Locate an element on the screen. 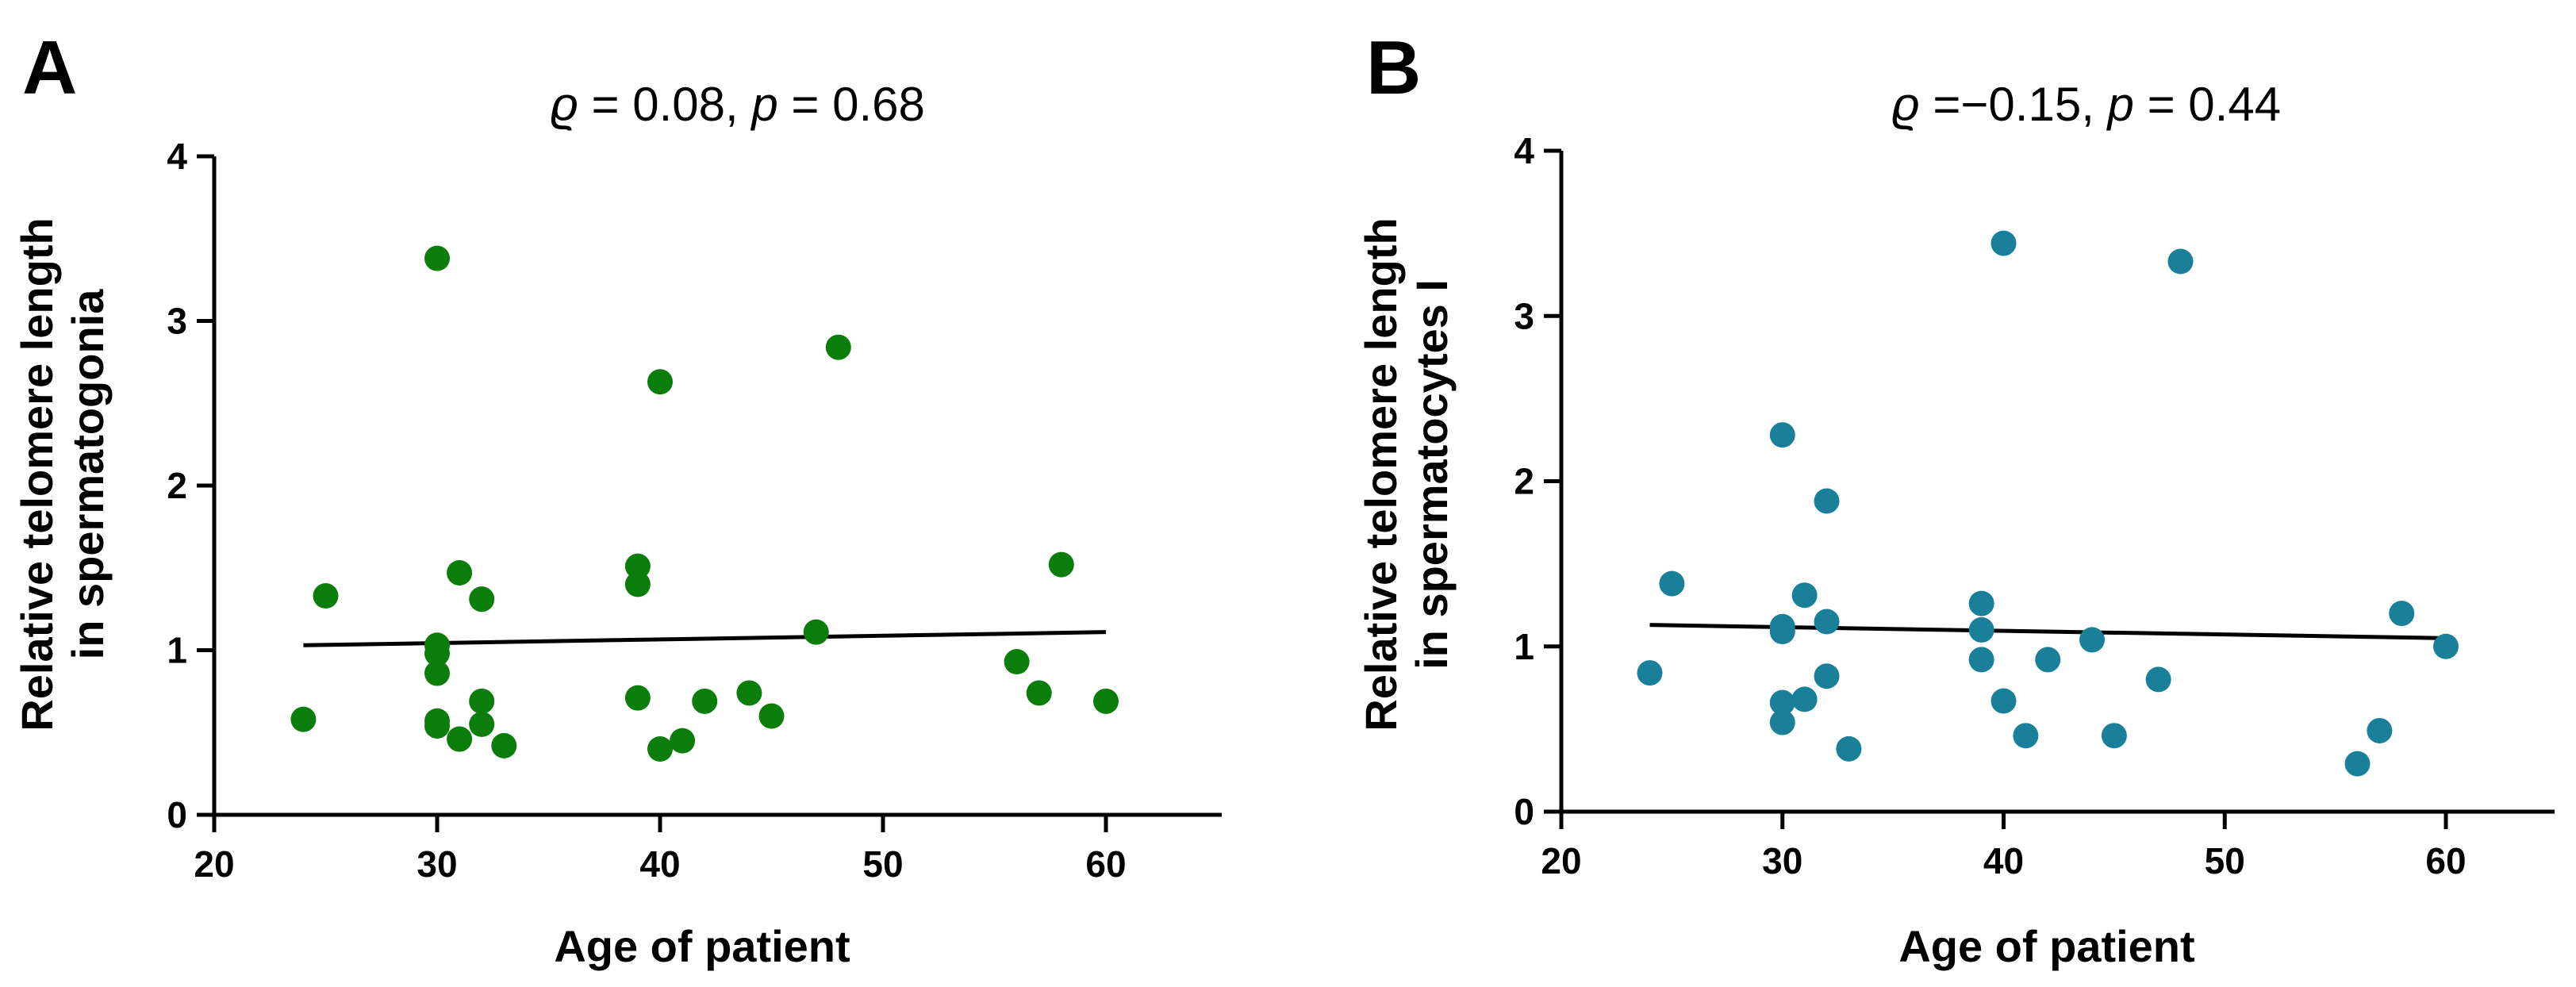 The image size is (2576, 987). fit-a is located at coordinates (705, 638).